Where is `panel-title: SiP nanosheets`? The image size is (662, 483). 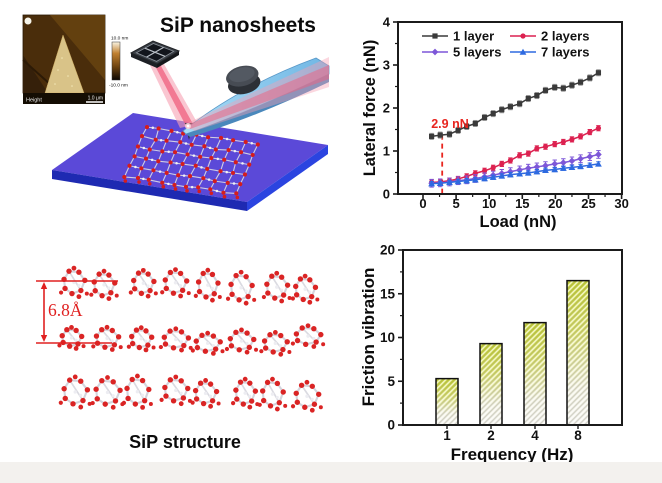
panel-title: SiP nanosheets is located at coordinates (238, 25).